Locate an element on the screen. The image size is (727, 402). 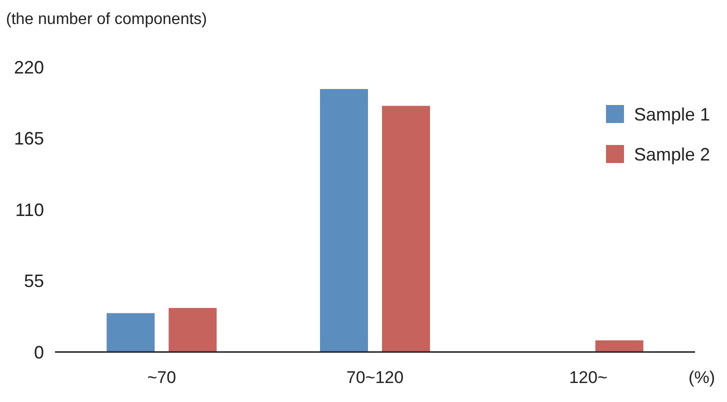
y-tick-label: 55 is located at coordinates (34, 281).